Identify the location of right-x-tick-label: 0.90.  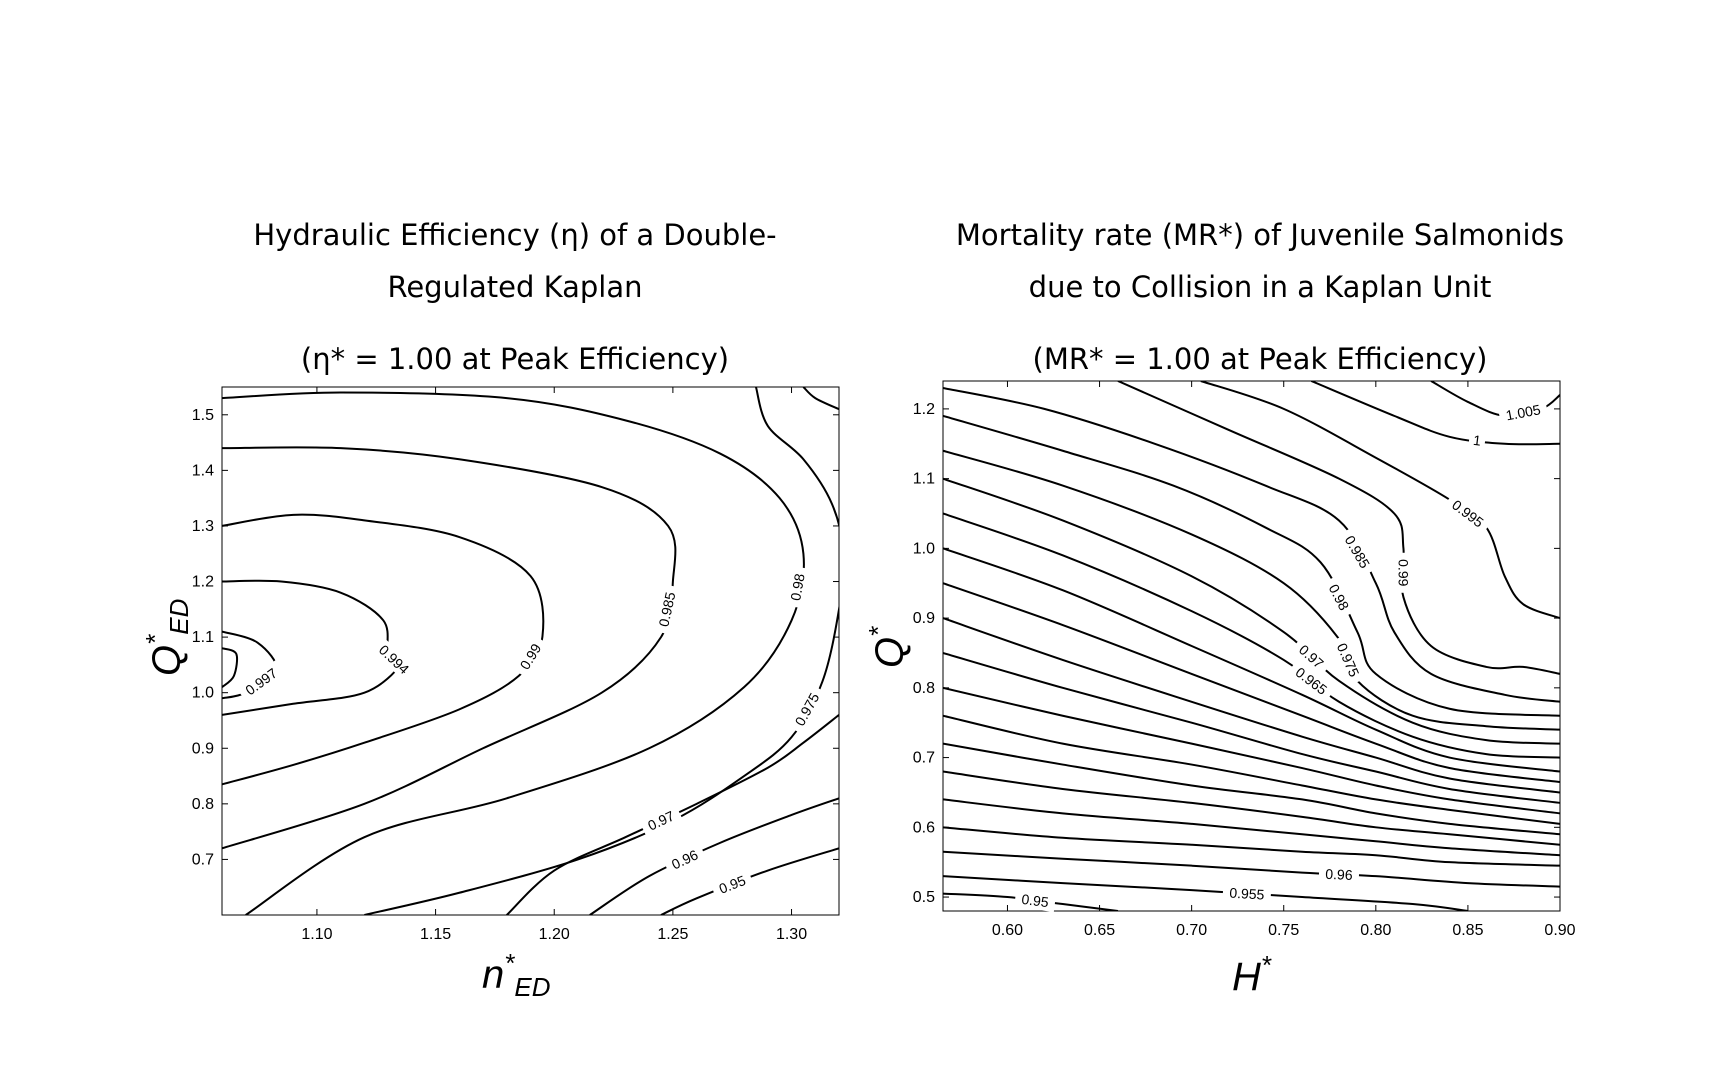
(1559, 930).